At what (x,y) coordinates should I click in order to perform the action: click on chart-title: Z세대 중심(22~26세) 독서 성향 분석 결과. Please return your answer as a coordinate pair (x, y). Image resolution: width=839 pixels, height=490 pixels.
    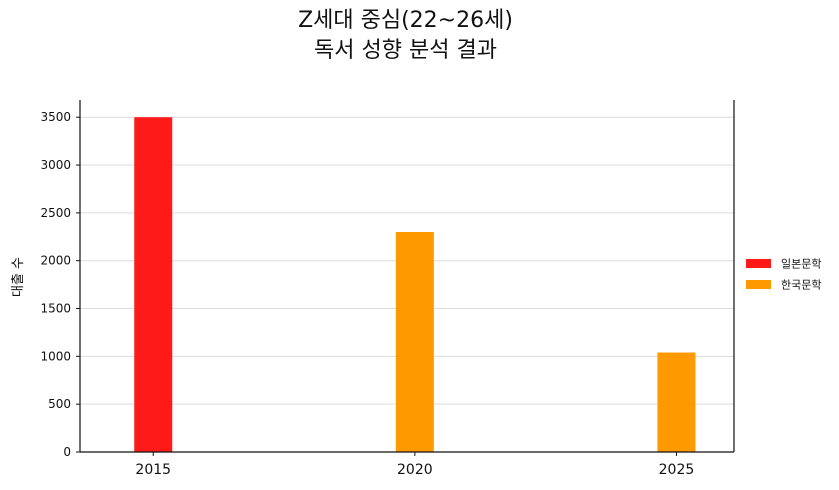
    Looking at the image, I should click on (405, 36).